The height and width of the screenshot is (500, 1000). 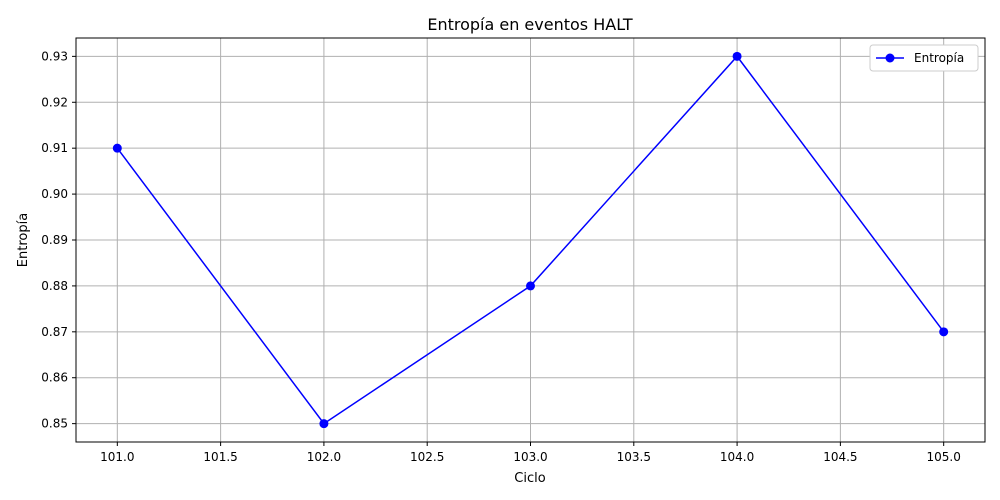 I want to click on x-tick-label: 103.0, so click(x=530, y=457).